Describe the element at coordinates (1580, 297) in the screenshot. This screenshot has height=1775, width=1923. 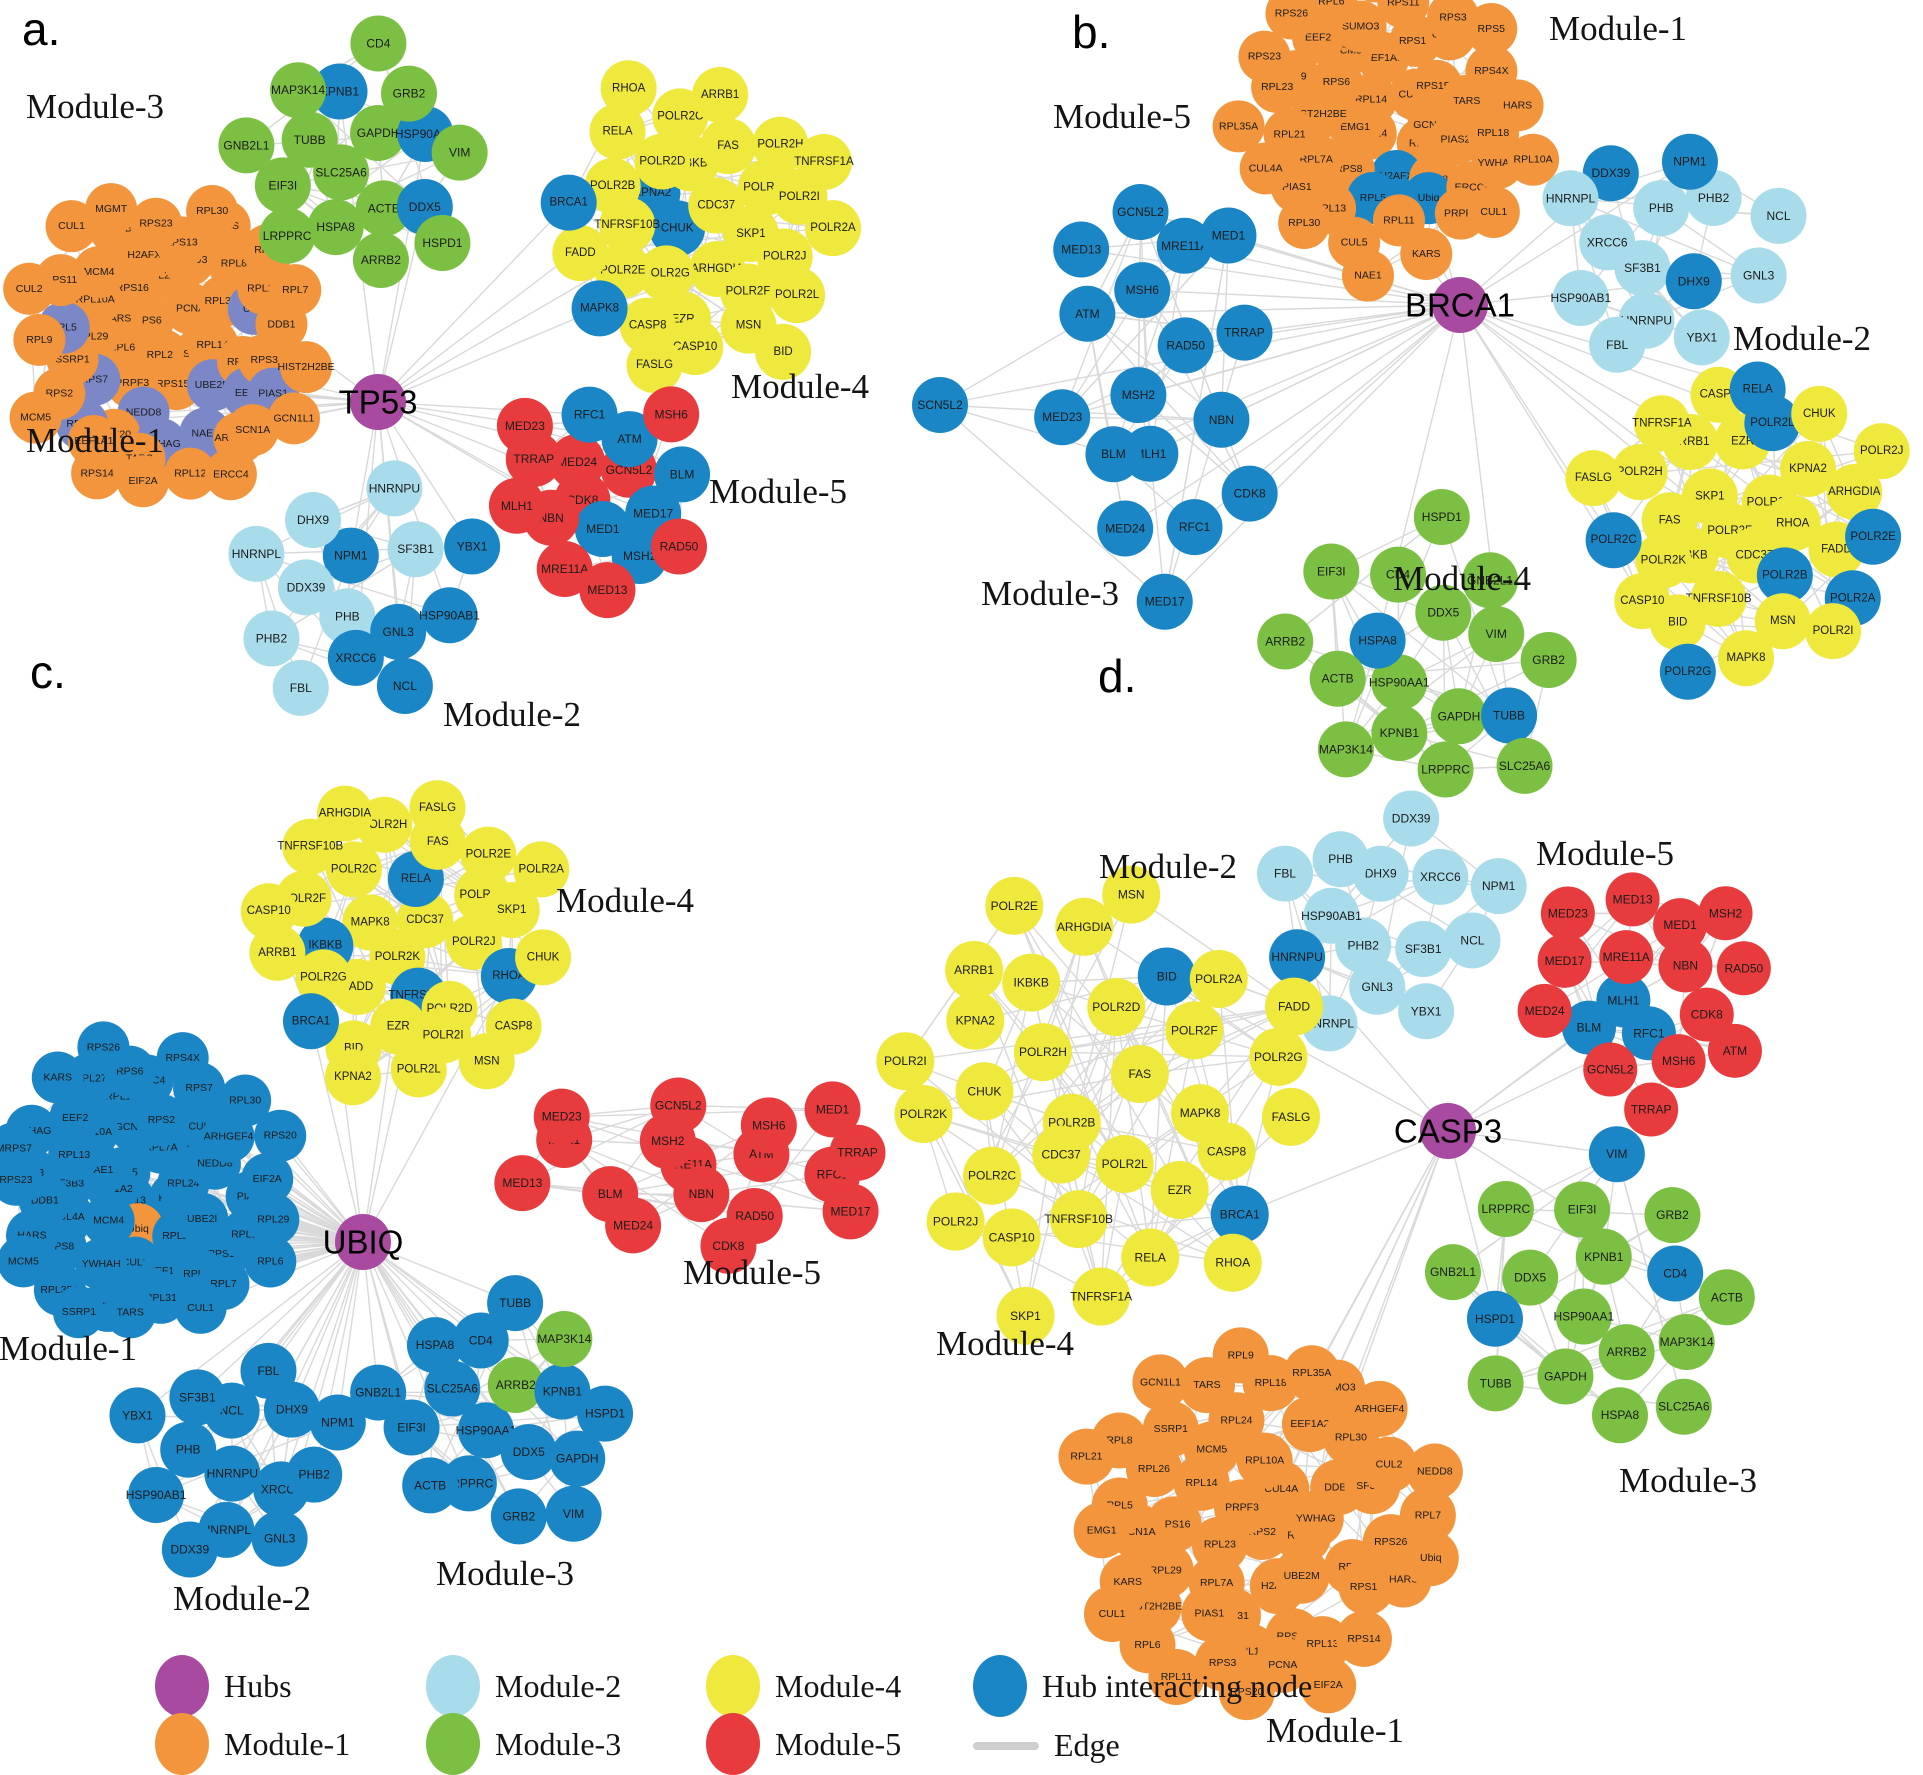
I see `node-HSP90AB1` at that location.